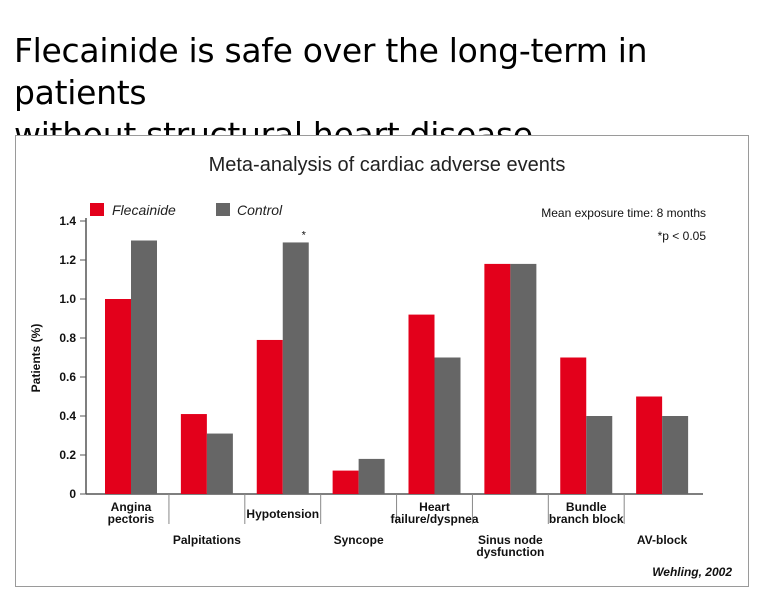 Image resolution: width=760 pixels, height=591 pixels. Describe the element at coordinates (144, 210) in the screenshot. I see `legend-label-flecainide: Flecainide` at that location.